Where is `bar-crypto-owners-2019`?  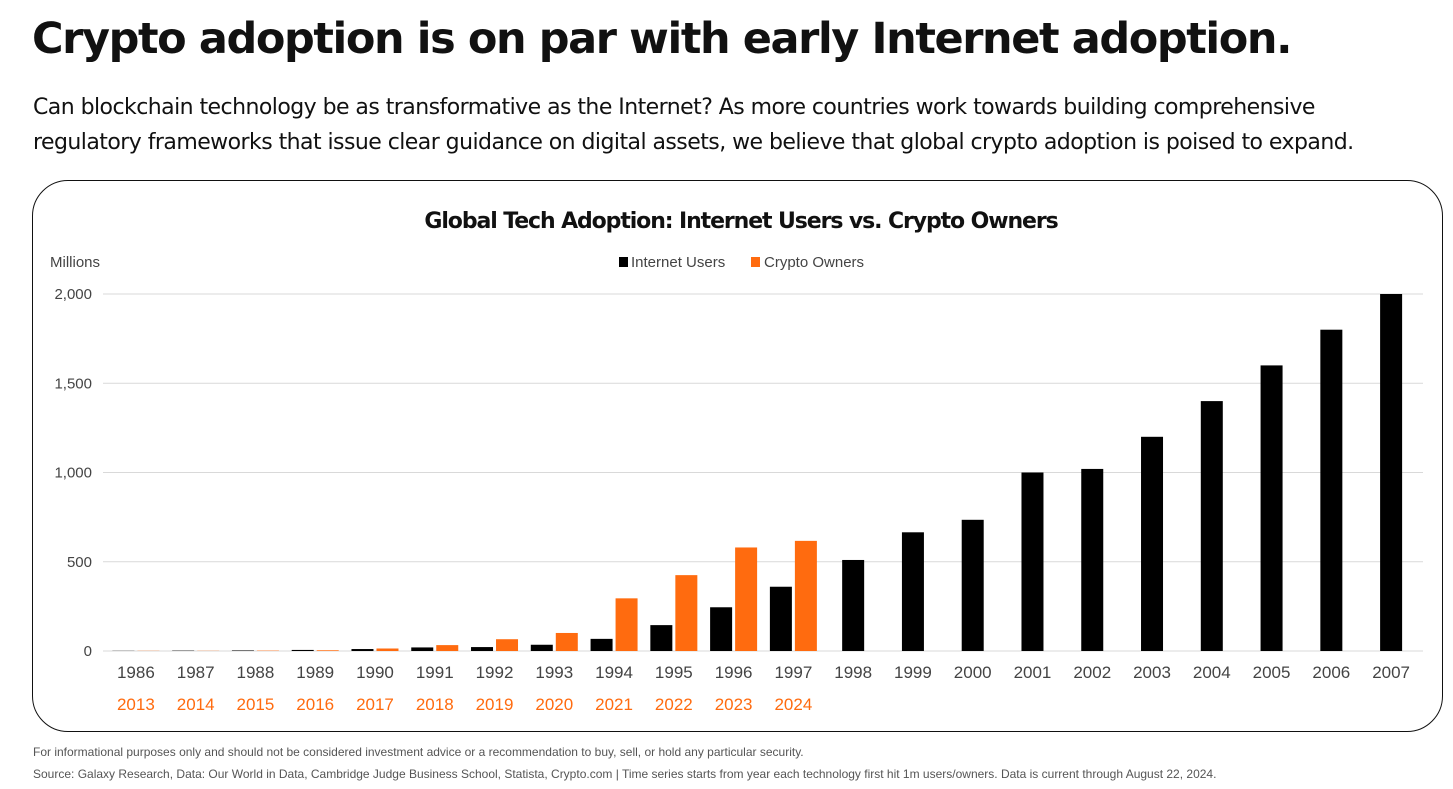 bar-crypto-owners-2019 is located at coordinates (507, 645).